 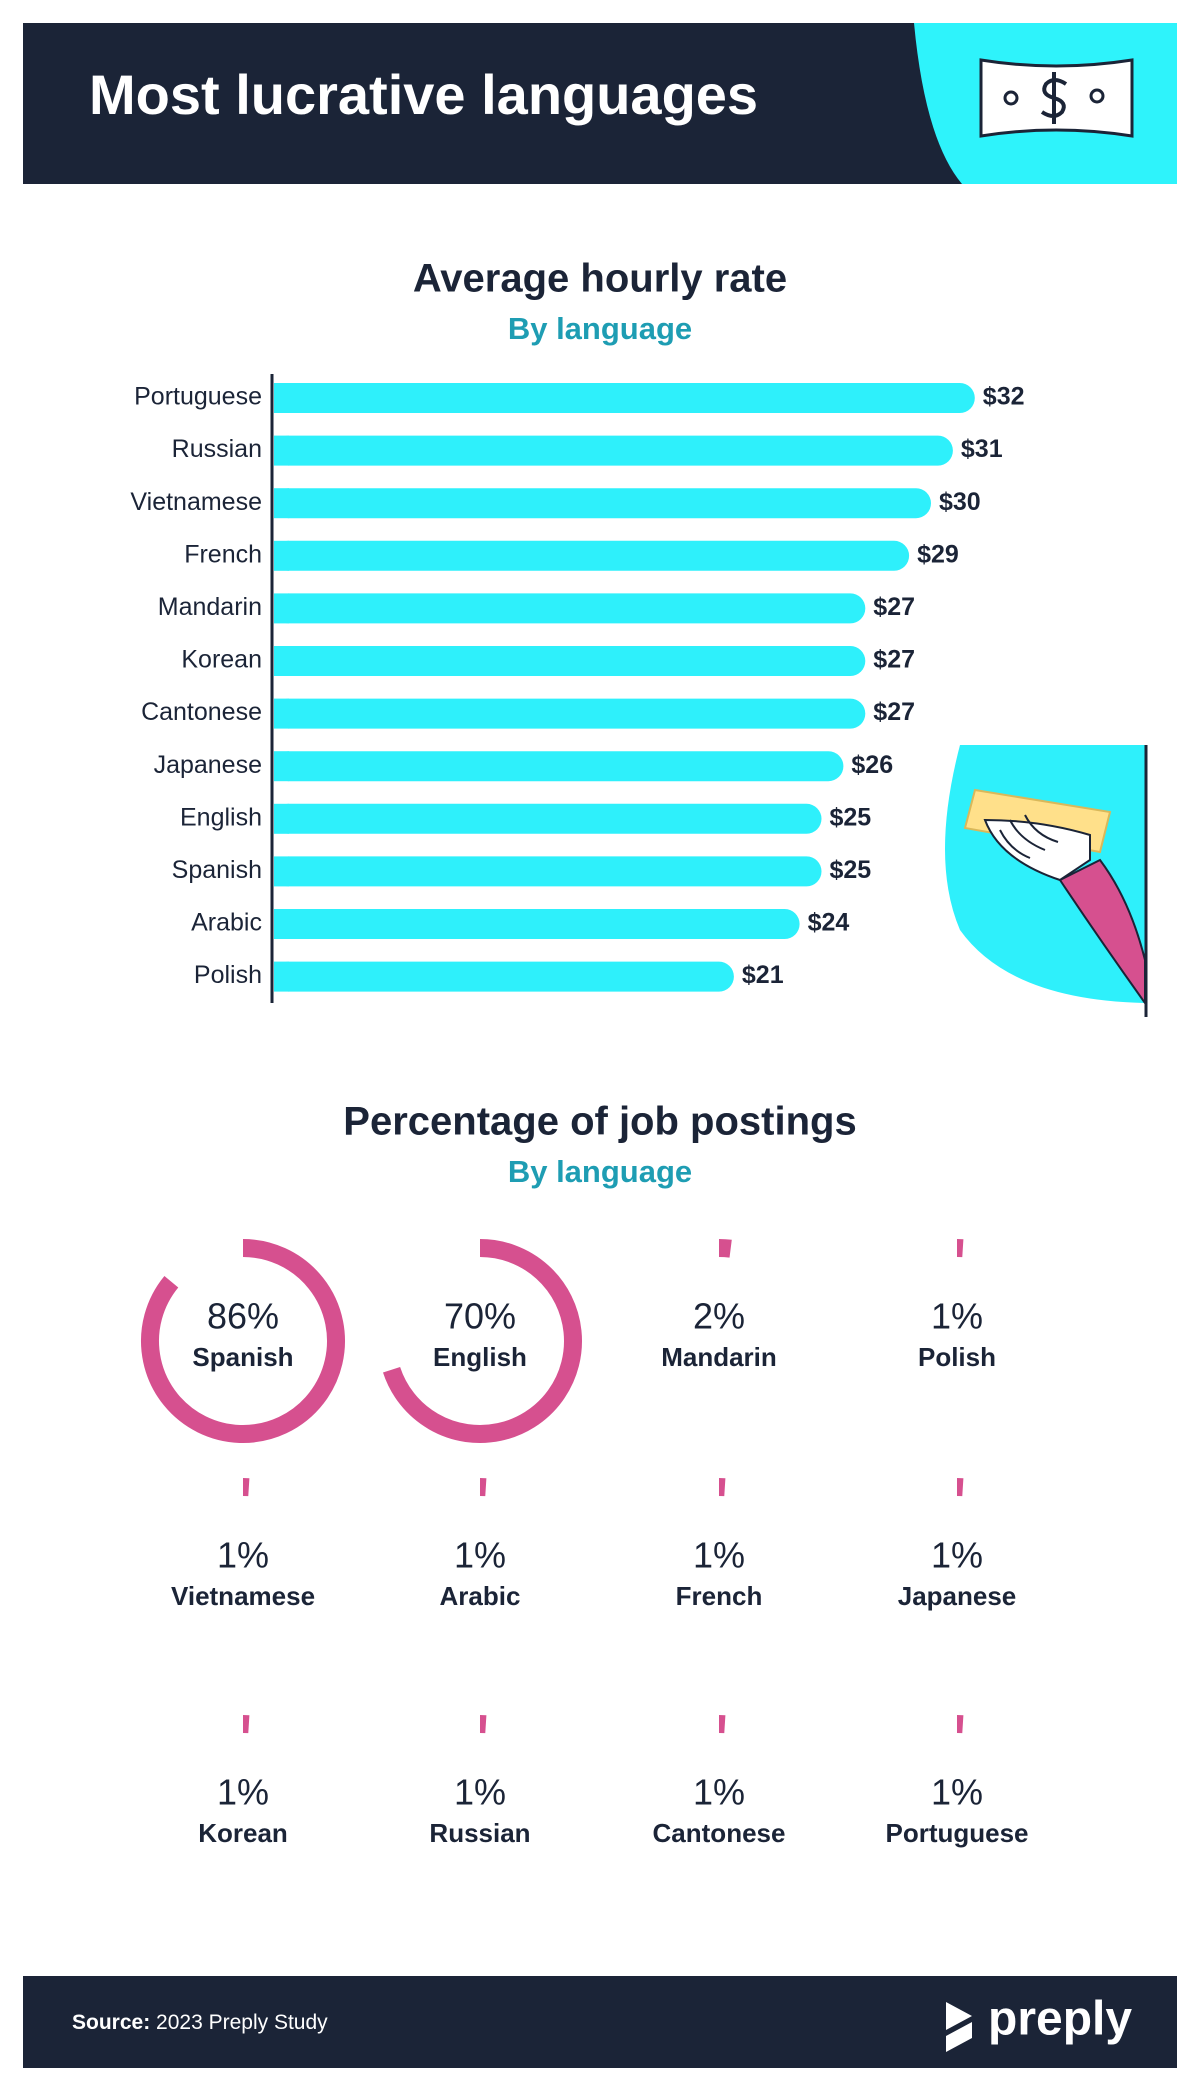 I want to click on value-label: 2%, so click(x=719, y=1316).